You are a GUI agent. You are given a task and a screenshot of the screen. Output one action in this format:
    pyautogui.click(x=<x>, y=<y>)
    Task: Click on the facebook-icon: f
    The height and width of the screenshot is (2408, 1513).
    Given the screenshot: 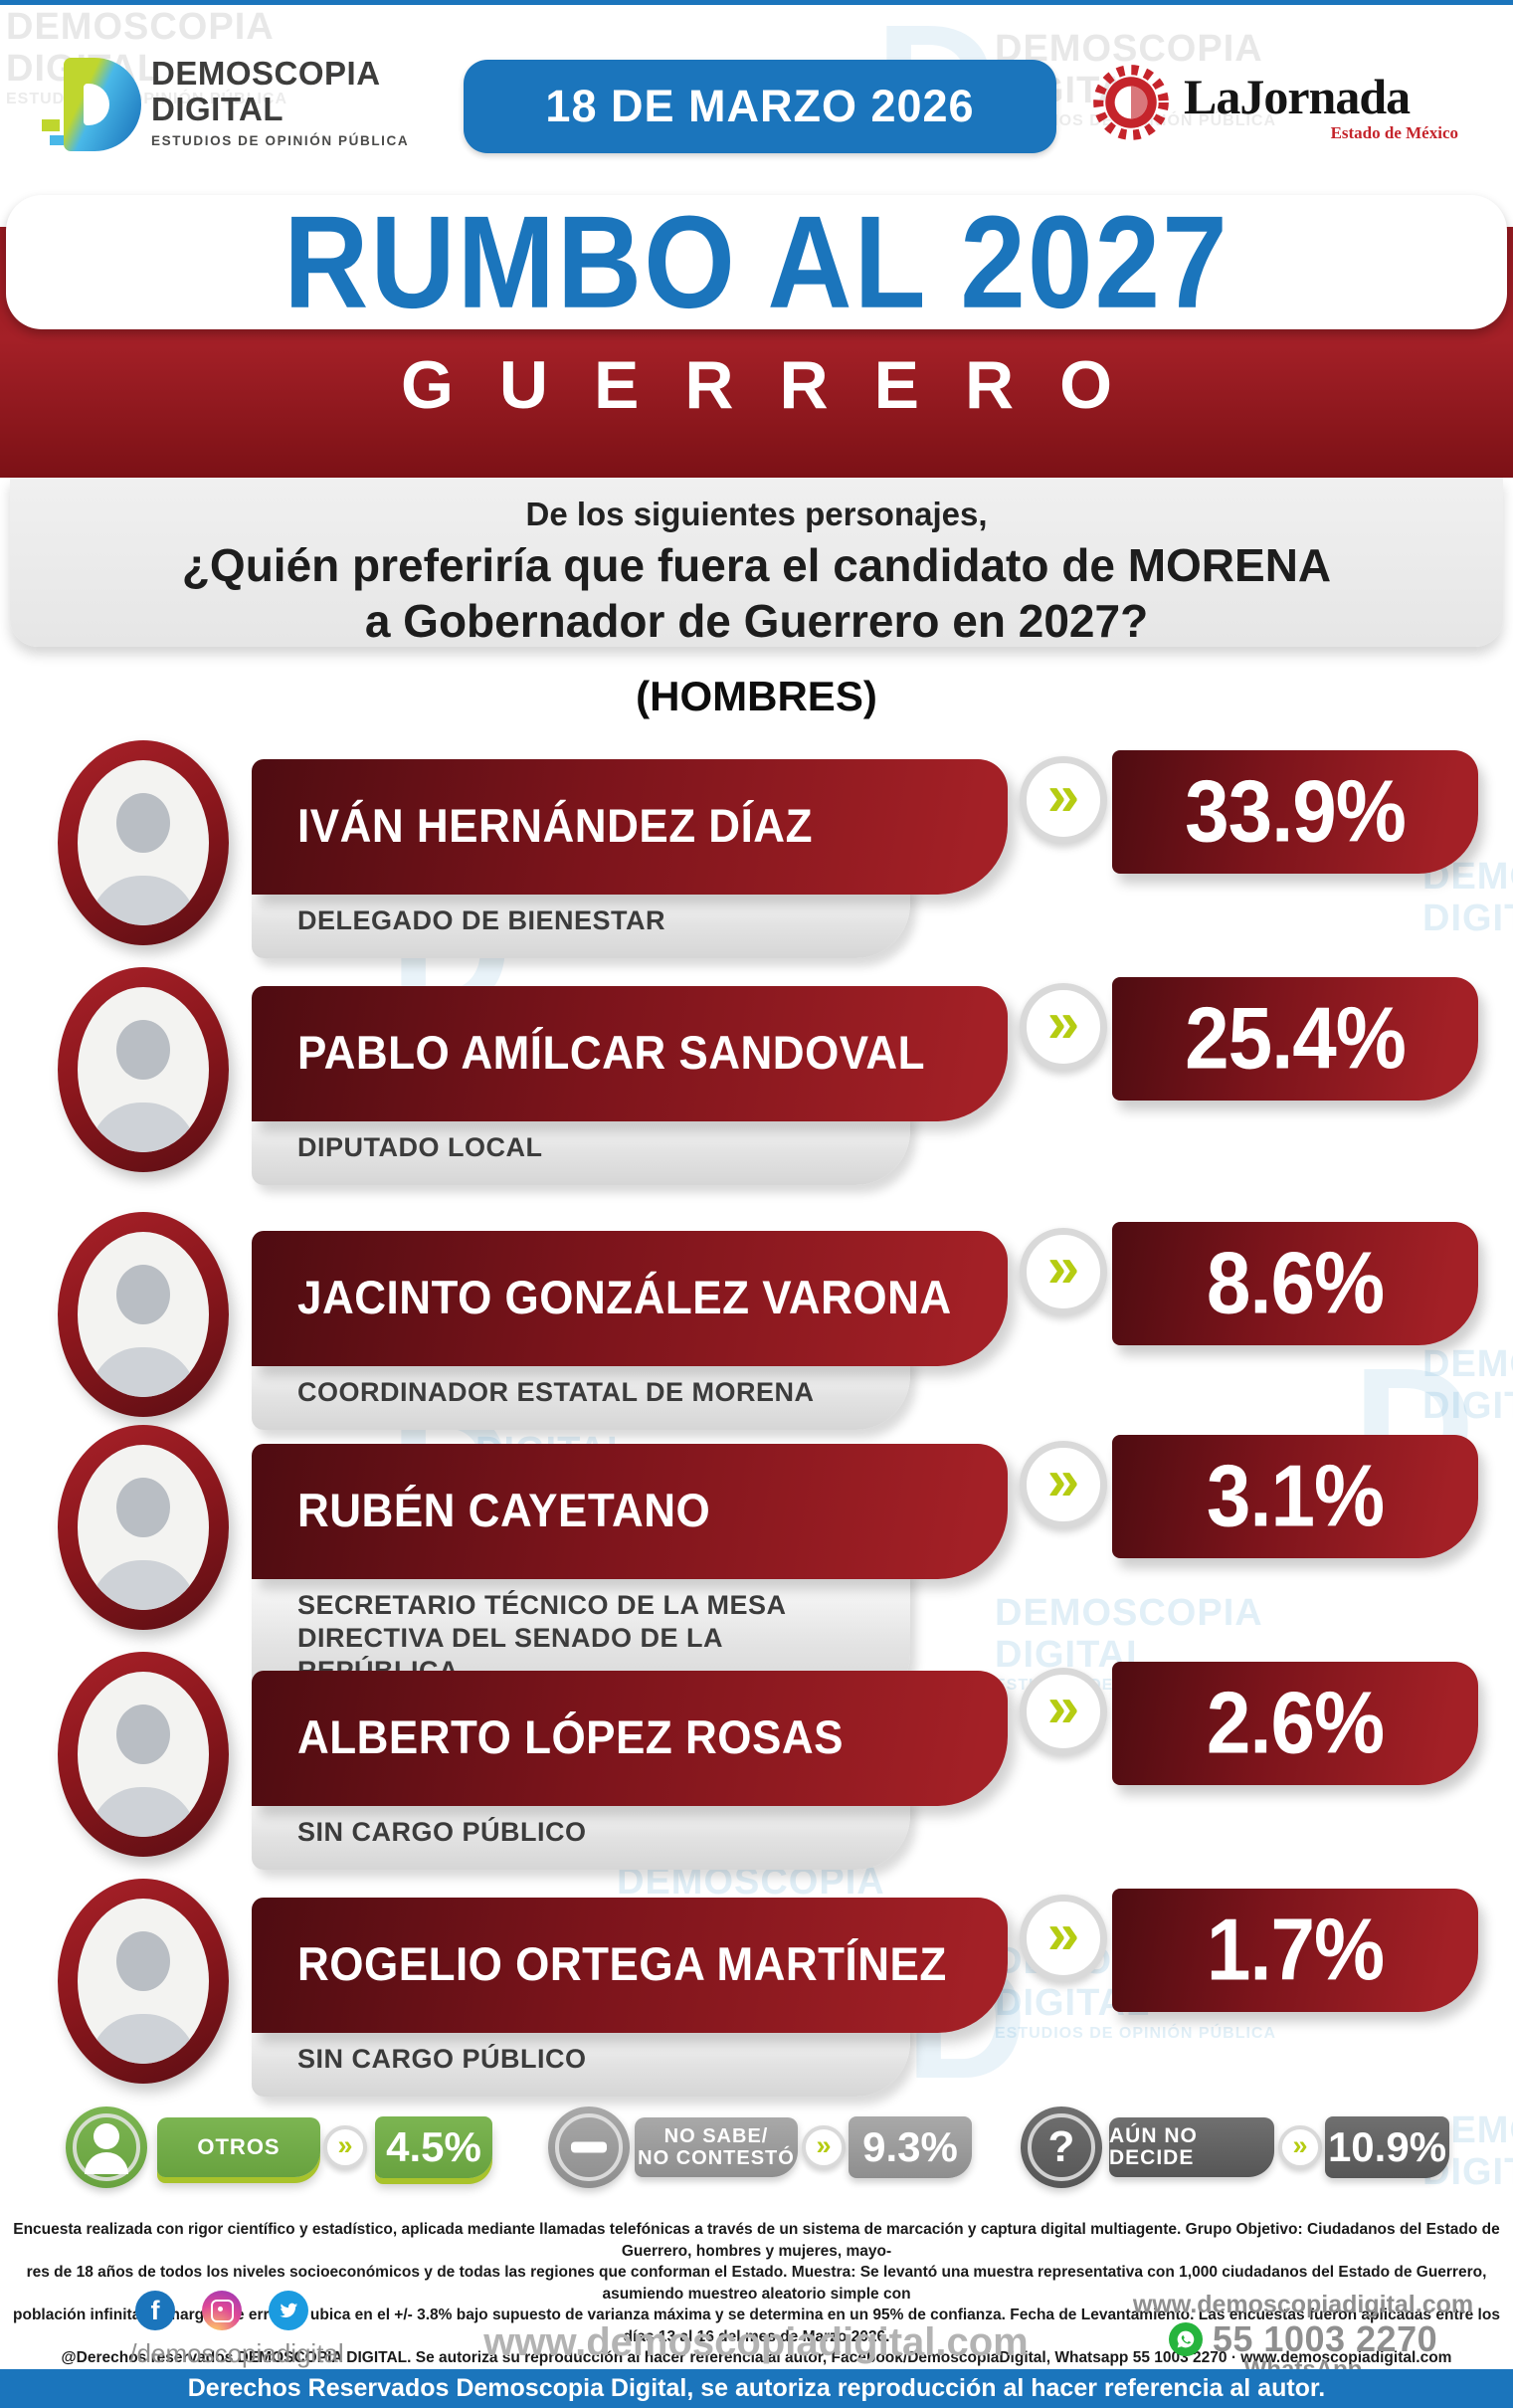 What is the action you would take?
    pyautogui.click(x=155, y=2310)
    